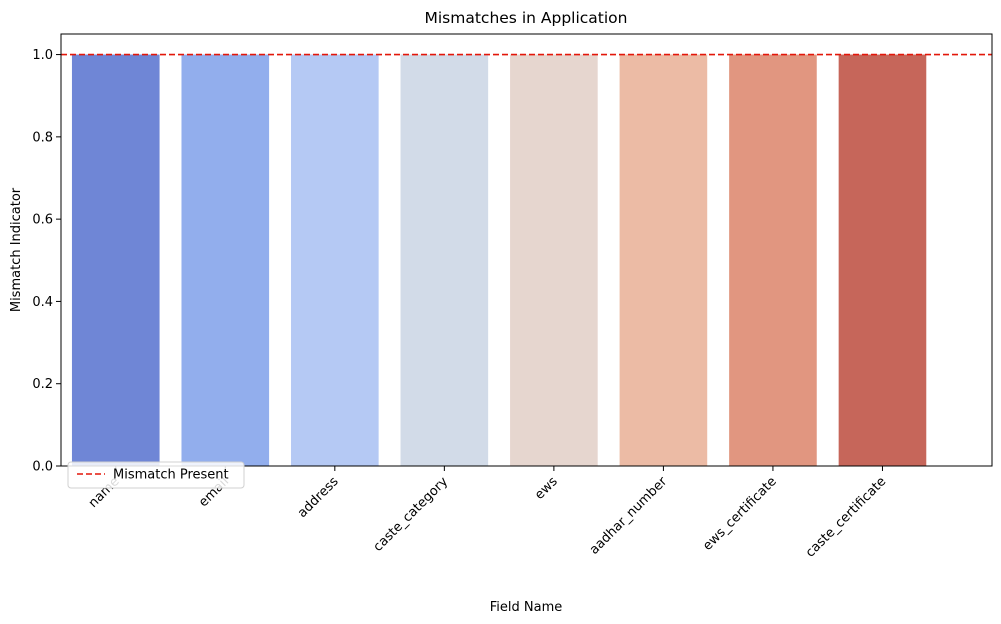 This screenshot has width=1001, height=624. Describe the element at coordinates (42, 137) in the screenshot. I see `y-tick-label: 0.8` at that location.